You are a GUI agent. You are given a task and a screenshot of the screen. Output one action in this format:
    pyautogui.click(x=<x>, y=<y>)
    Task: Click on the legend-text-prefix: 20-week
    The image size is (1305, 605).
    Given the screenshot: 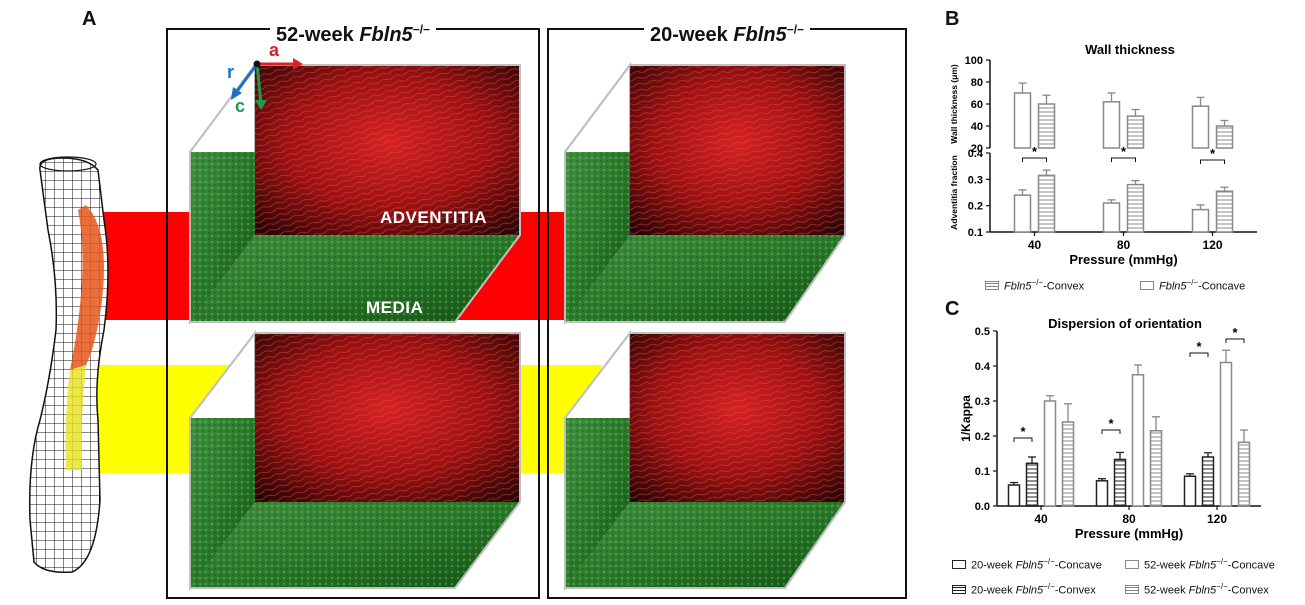 What is the action you would take?
    pyautogui.click(x=993, y=590)
    